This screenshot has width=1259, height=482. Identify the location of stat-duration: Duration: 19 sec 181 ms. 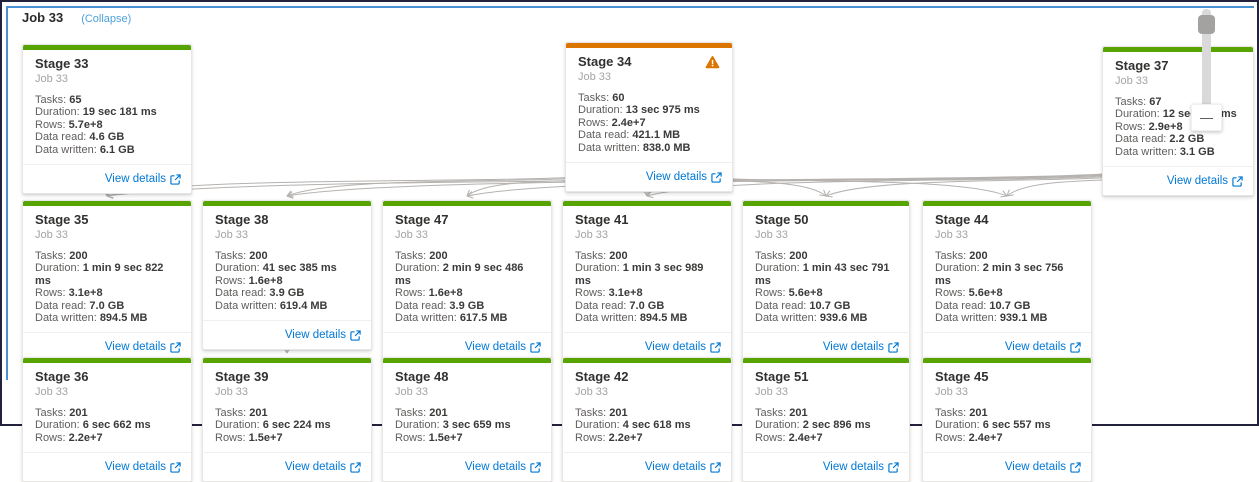
(96, 112).